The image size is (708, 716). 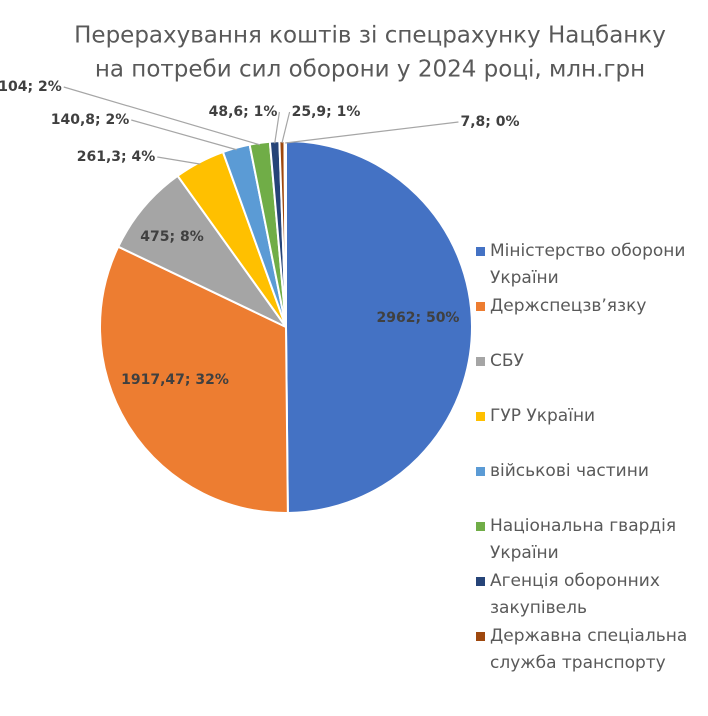 What do you see at coordinates (575, 594) in the screenshot?
I see `legend-label: Агенція оборонних закупівель` at bounding box center [575, 594].